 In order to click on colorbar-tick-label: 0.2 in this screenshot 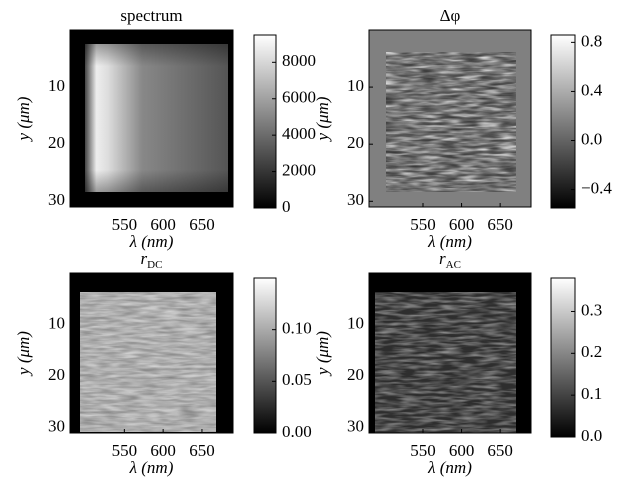, I will do `click(591, 351)`.